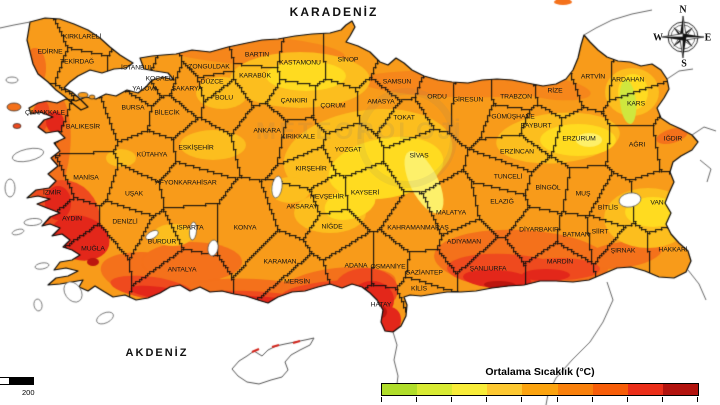  Describe the element at coordinates (134, 194) in the screenshot. I see `province-label: UŞAK` at that location.